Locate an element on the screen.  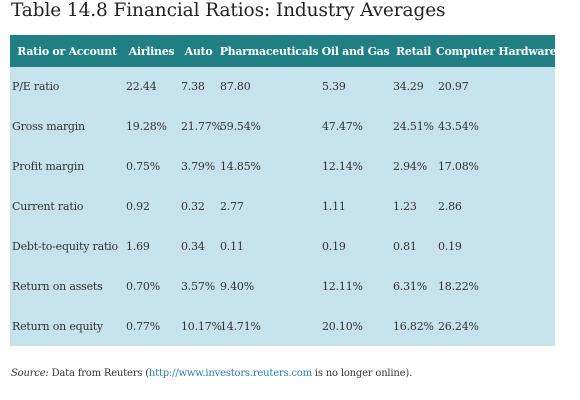
column-header-auto: Auto is located at coordinates (198, 51).